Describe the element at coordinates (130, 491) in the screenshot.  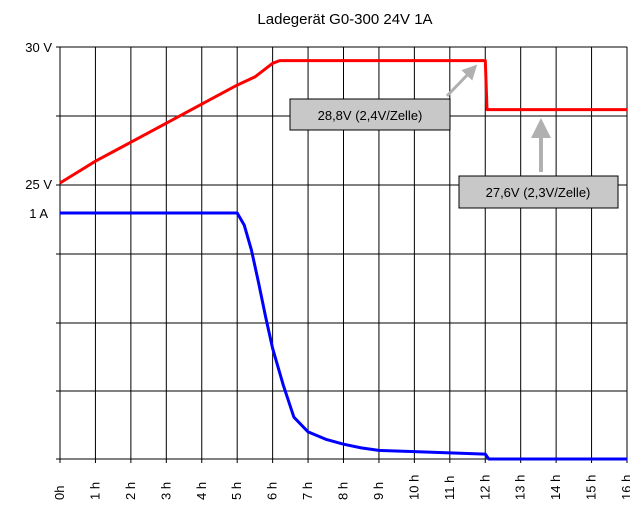
I see `x-tick-label: 2 h` at that location.